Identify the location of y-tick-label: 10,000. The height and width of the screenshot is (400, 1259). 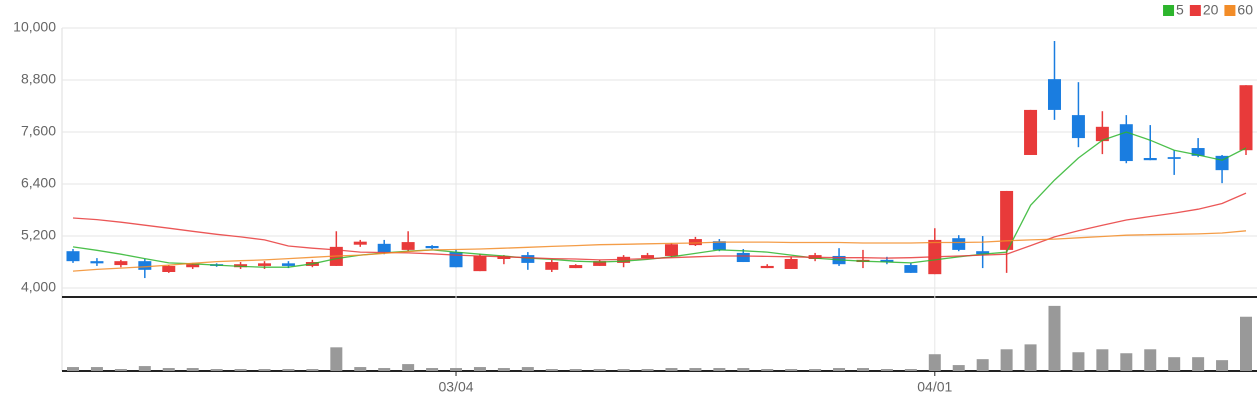
(34, 27).